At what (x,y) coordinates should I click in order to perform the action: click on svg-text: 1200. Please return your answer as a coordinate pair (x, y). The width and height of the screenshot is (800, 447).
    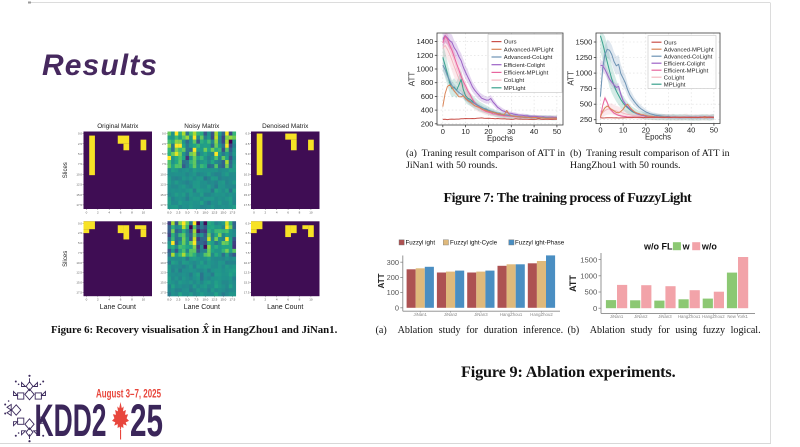
    Looking at the image, I should click on (424, 55).